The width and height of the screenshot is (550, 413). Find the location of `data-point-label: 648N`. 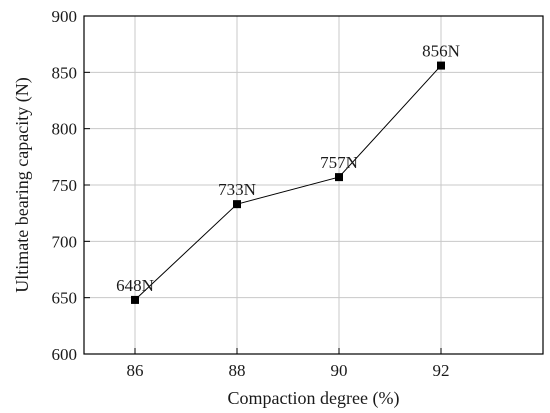

data-point-label: 648N is located at coordinates (135, 285).